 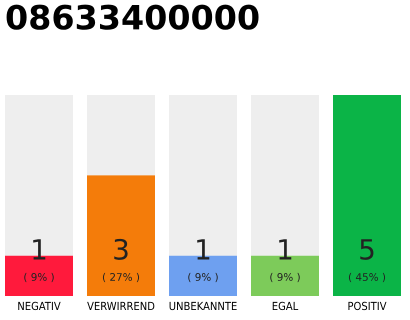 What do you see at coordinates (367, 249) in the screenshot?
I see `data-label: 5` at bounding box center [367, 249].